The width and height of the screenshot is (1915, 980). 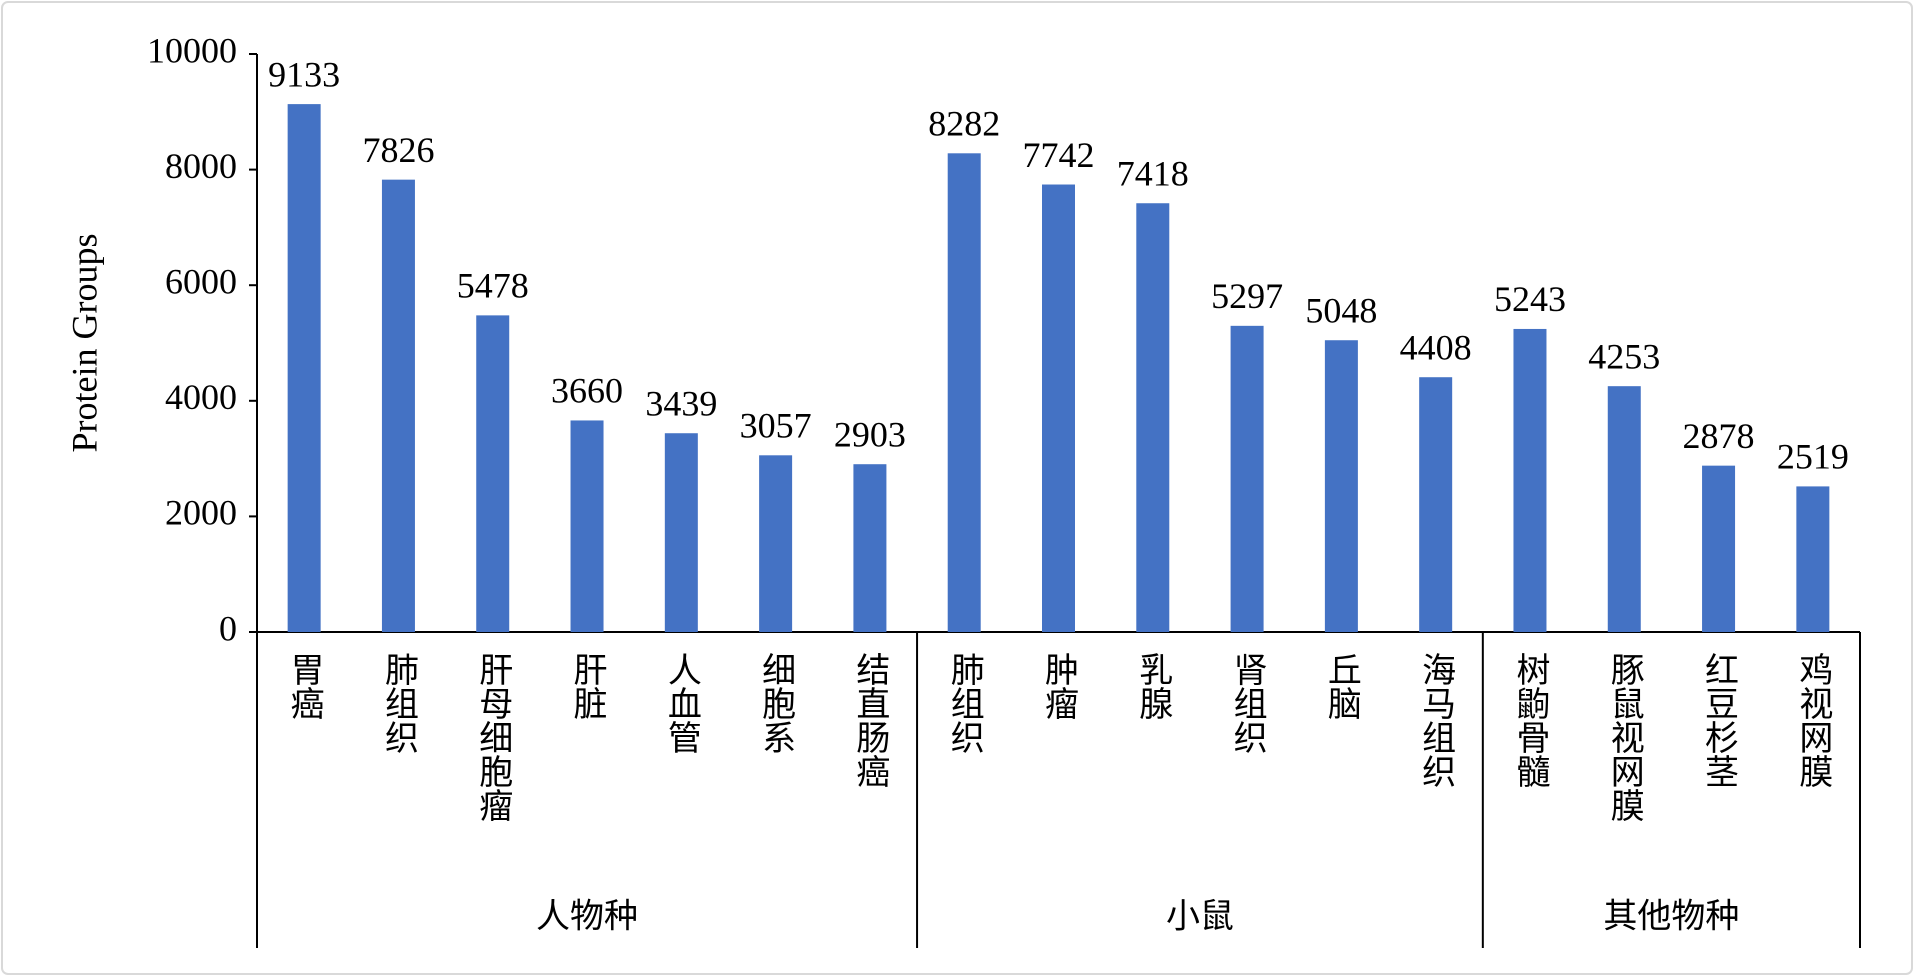 I want to click on value-label: 2903, so click(x=870, y=434).